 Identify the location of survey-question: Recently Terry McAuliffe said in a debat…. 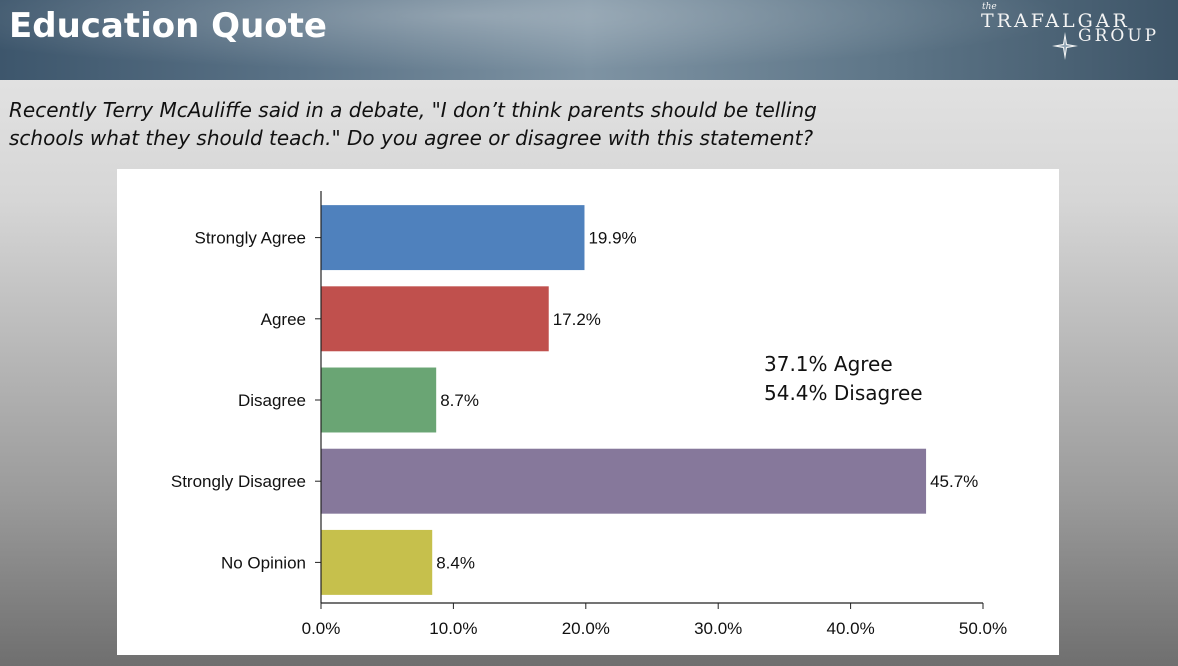
(413, 124).